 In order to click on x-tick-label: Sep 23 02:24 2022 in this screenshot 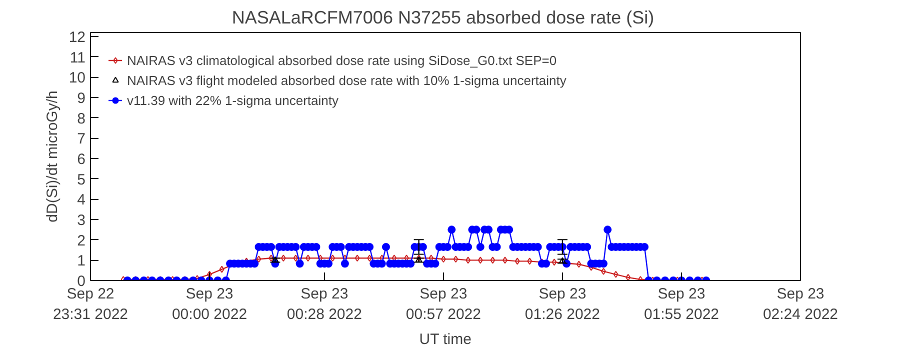, I will do `click(800, 304)`.